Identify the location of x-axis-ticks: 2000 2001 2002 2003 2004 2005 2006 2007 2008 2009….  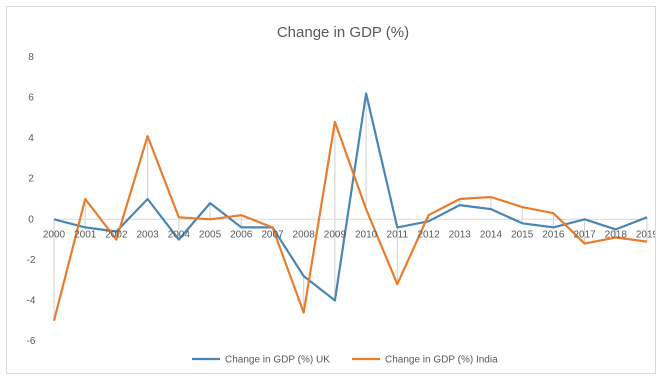
(349, 234).